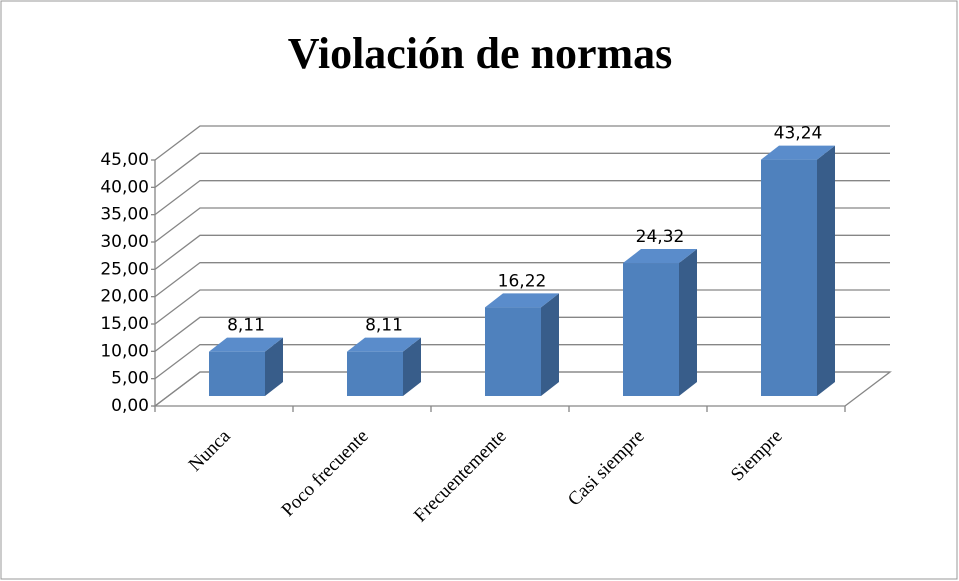 This screenshot has width=959, height=581. What do you see at coordinates (130, 406) in the screenshot?
I see `y-tick-label: 0,00` at bounding box center [130, 406].